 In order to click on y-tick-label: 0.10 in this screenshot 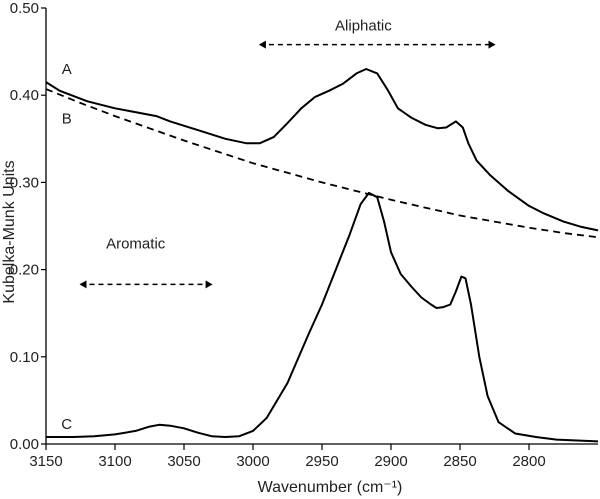, I will do `click(24, 357)`.